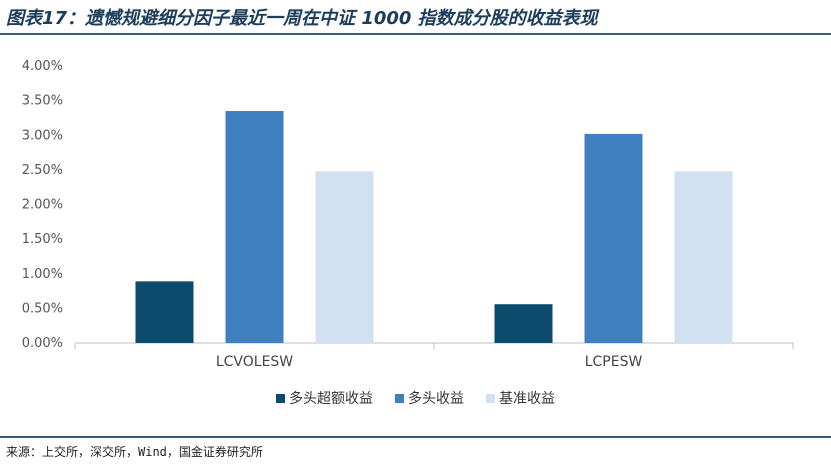  I want to click on y-tick-label: 2.00%, so click(42, 205).